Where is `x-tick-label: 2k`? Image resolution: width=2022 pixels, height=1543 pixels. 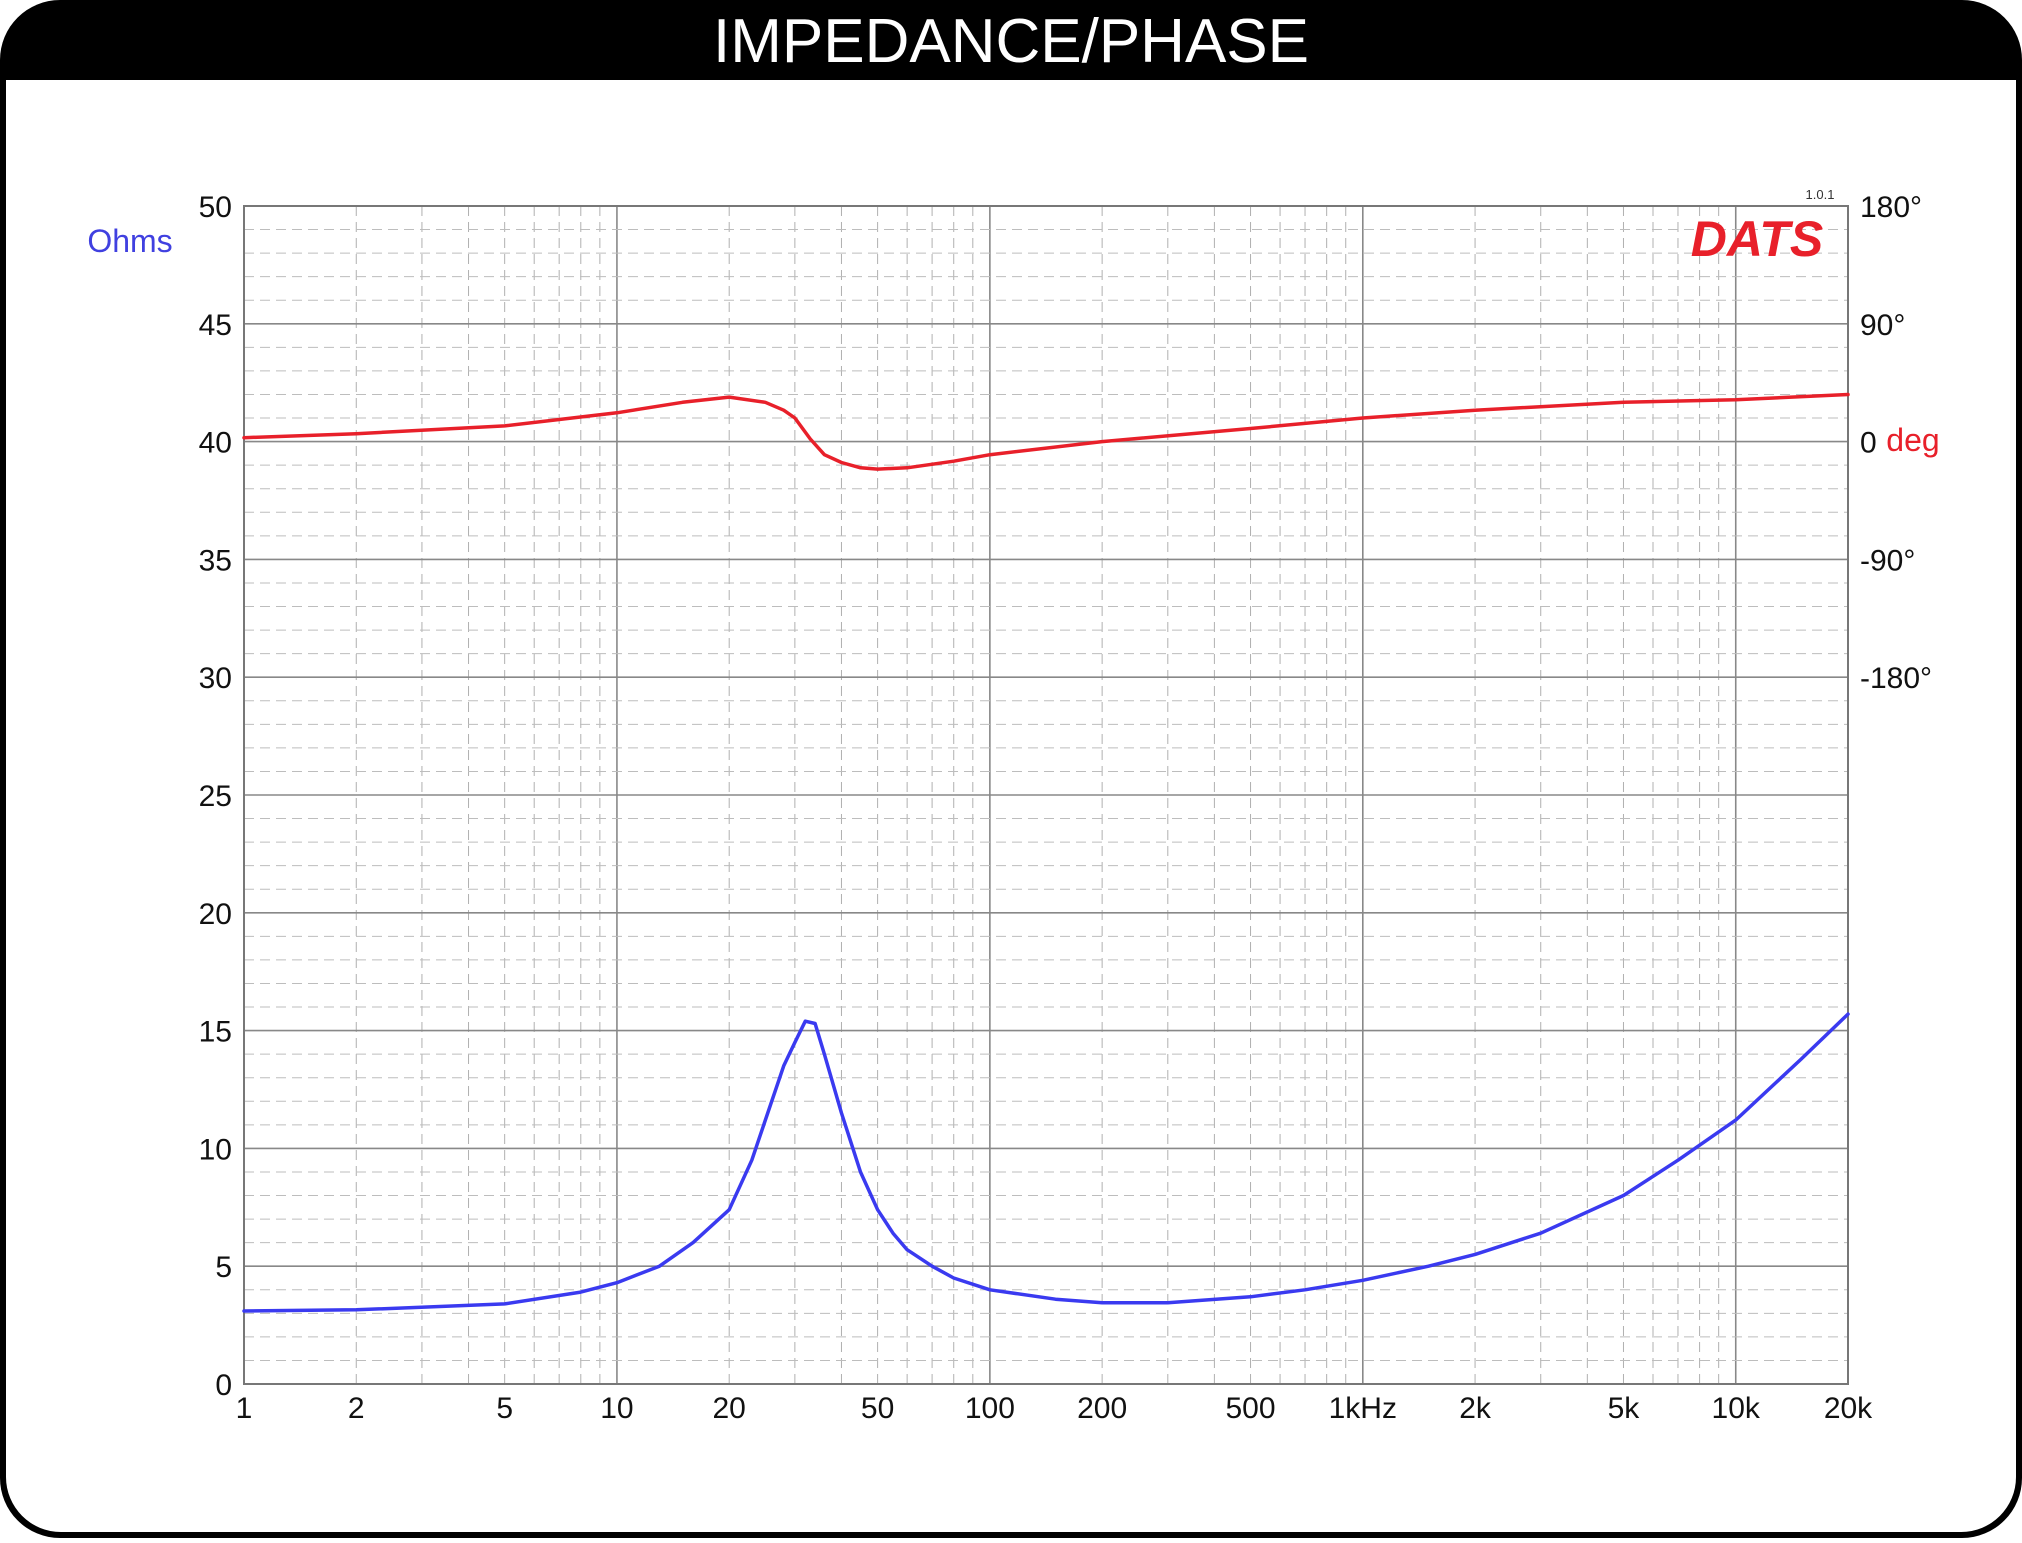 x-tick-label: 2k is located at coordinates (1475, 1408).